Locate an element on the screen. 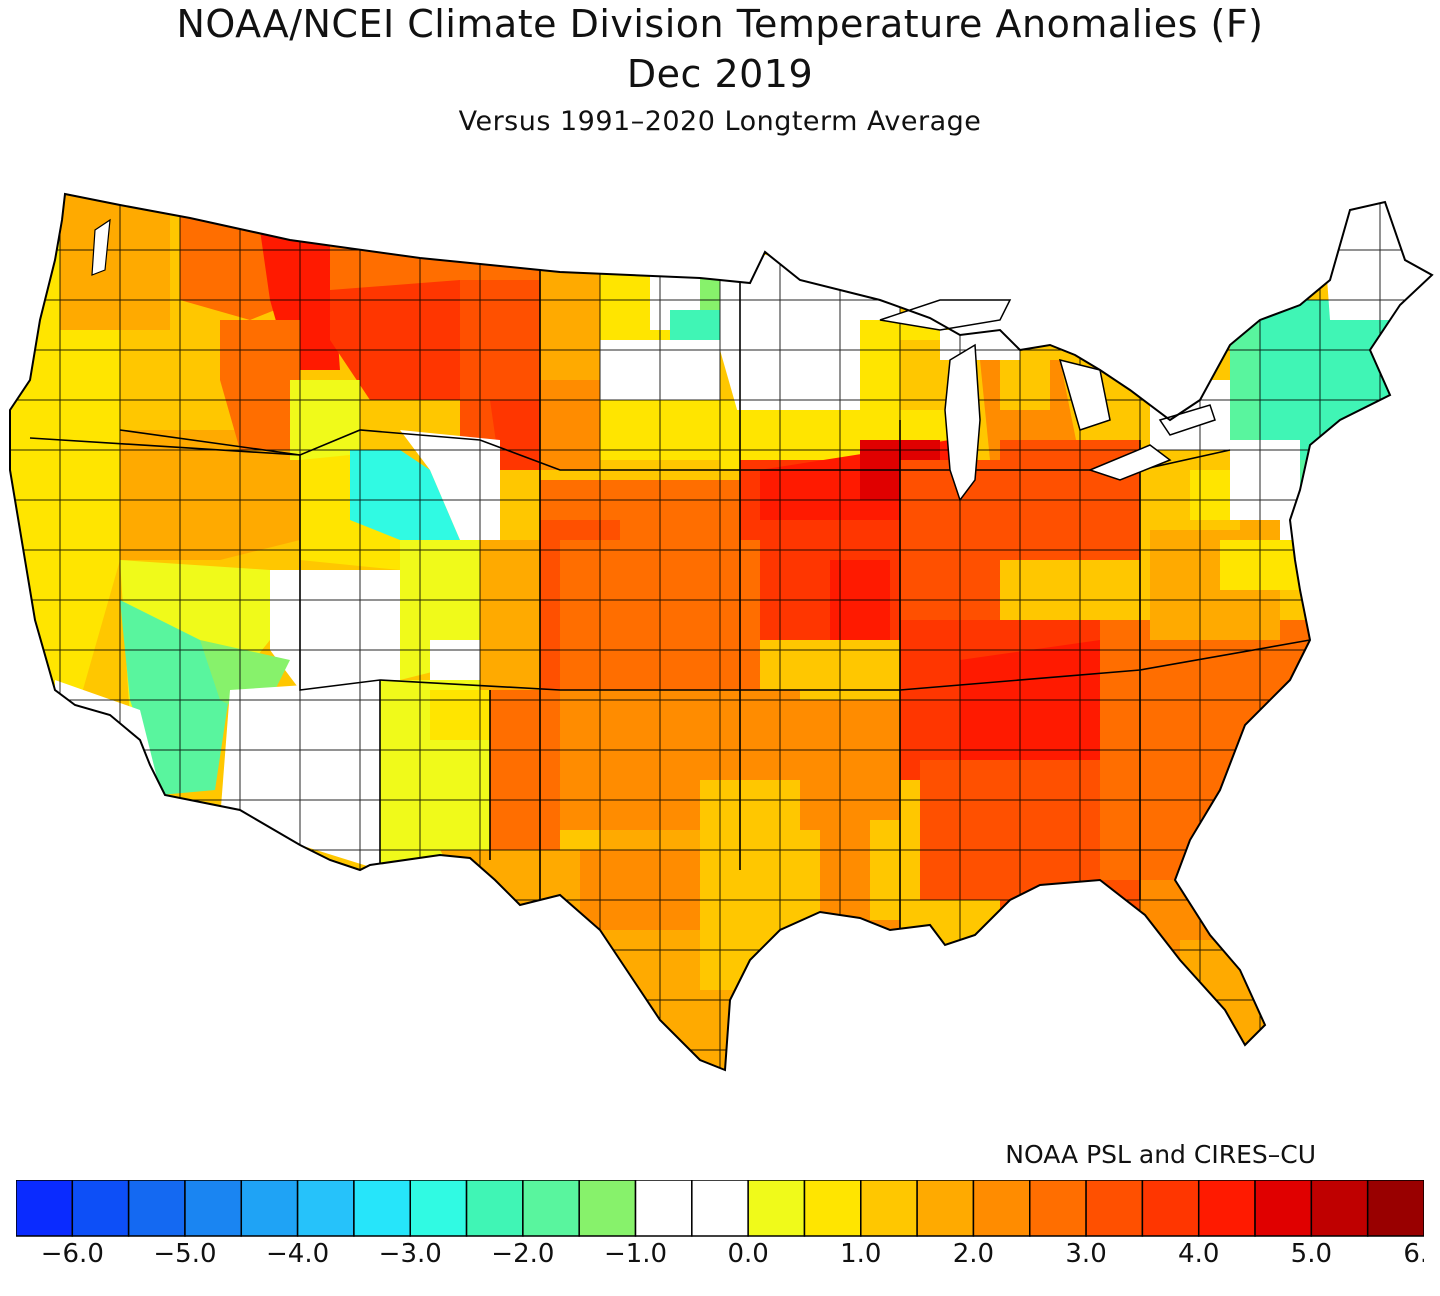 This screenshot has height=1296, width=1440. color-bar-tick-label: −4.0 is located at coordinates (297, 1251).